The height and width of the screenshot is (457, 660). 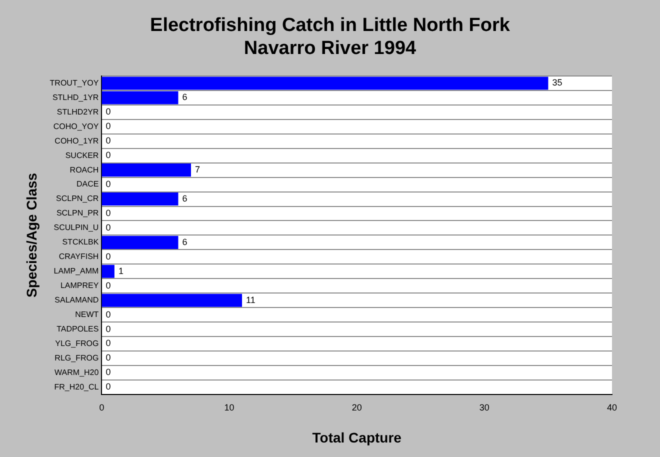 I want to click on y-tick-label: FR_H20_CL, so click(x=77, y=387).